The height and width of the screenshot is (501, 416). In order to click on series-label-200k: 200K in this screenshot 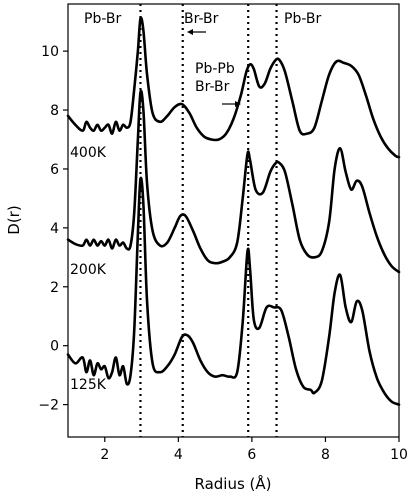, I will do `click(88, 270)`.